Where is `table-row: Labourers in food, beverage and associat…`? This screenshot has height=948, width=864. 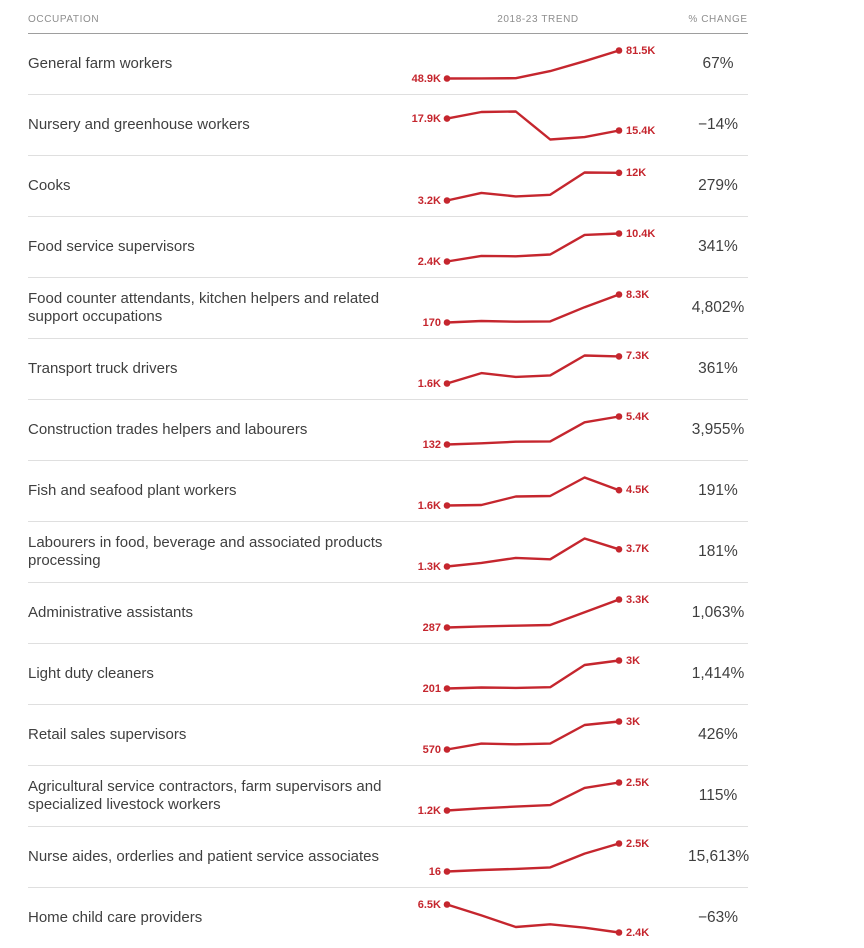
table-row: Labourers in food, beverage and associat… is located at coordinates (388, 552).